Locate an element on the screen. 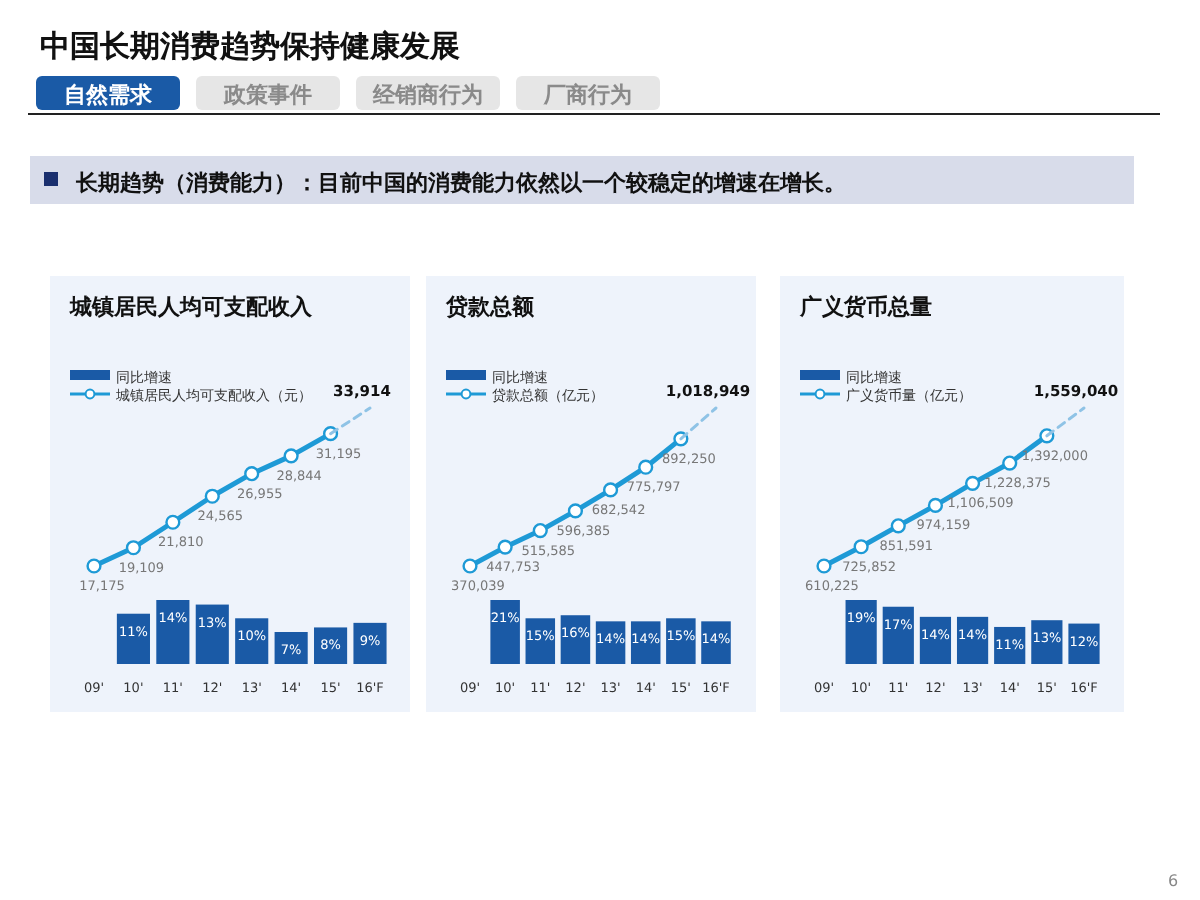 The height and width of the screenshot is (900, 1200). text: 自然需求 is located at coordinates (109, 95).